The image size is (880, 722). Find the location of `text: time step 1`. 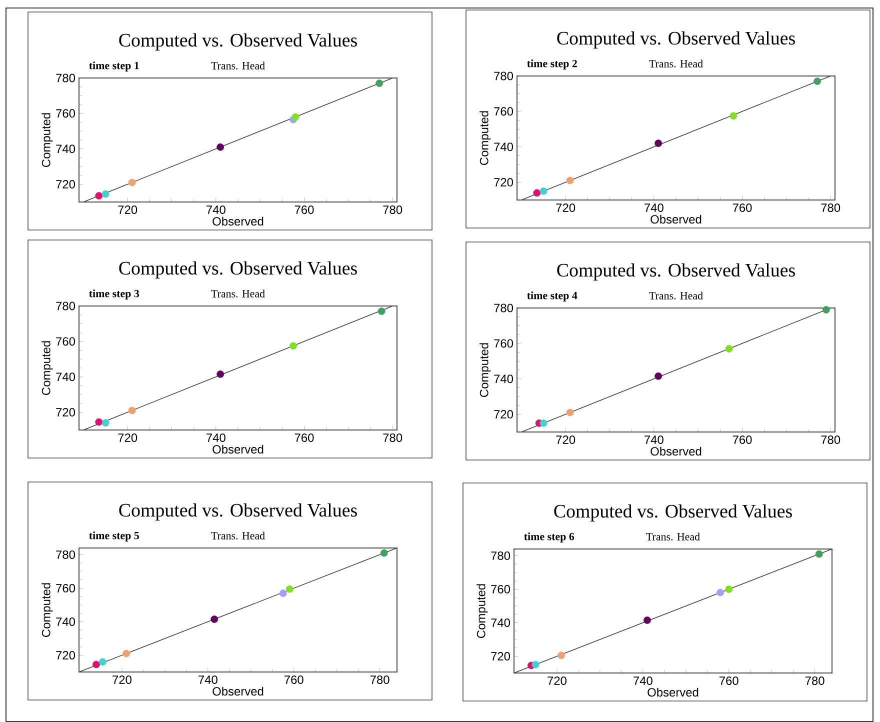

text: time step 1 is located at coordinates (114, 67).